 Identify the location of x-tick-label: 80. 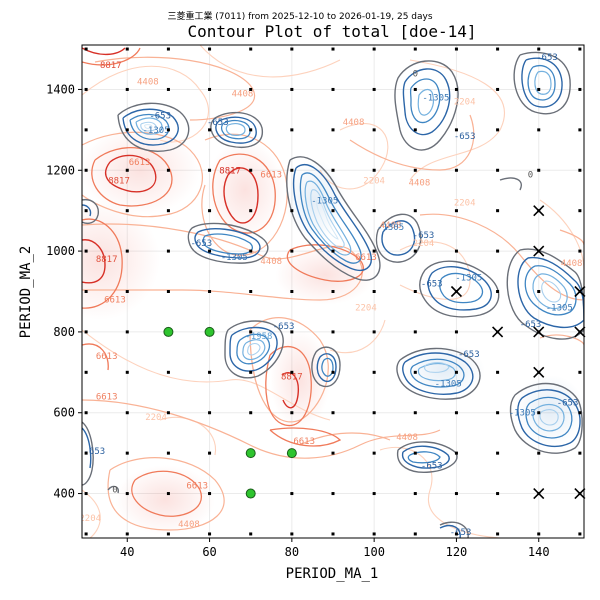
(292, 552).